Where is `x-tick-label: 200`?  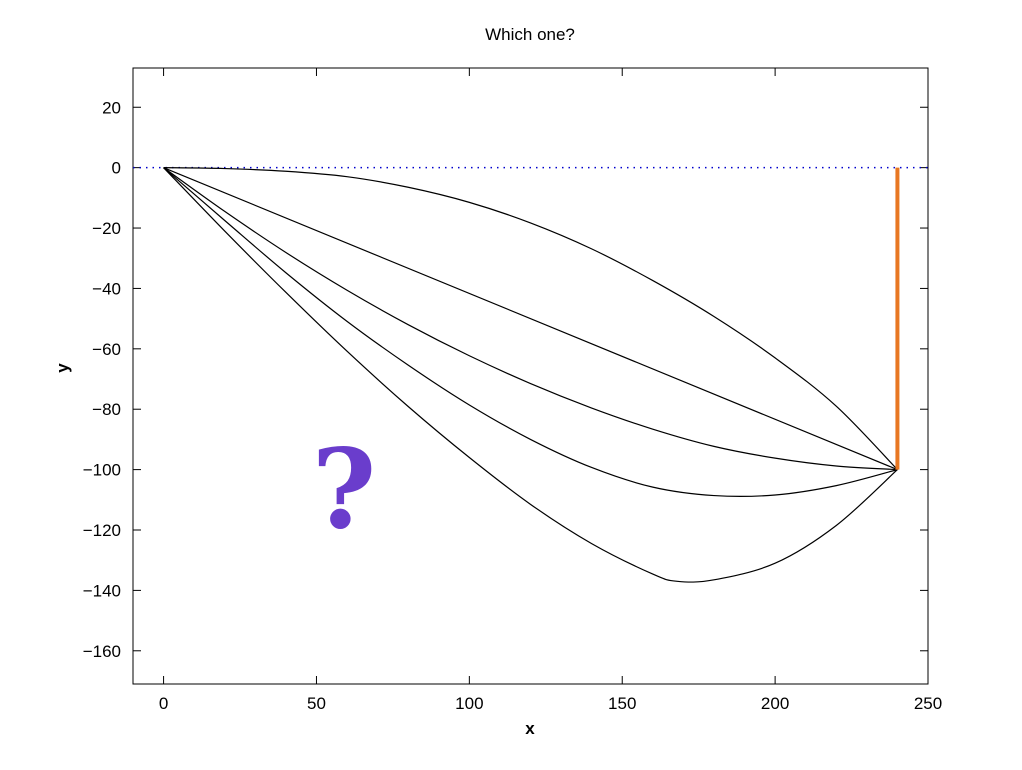 x-tick-label: 200 is located at coordinates (775, 703).